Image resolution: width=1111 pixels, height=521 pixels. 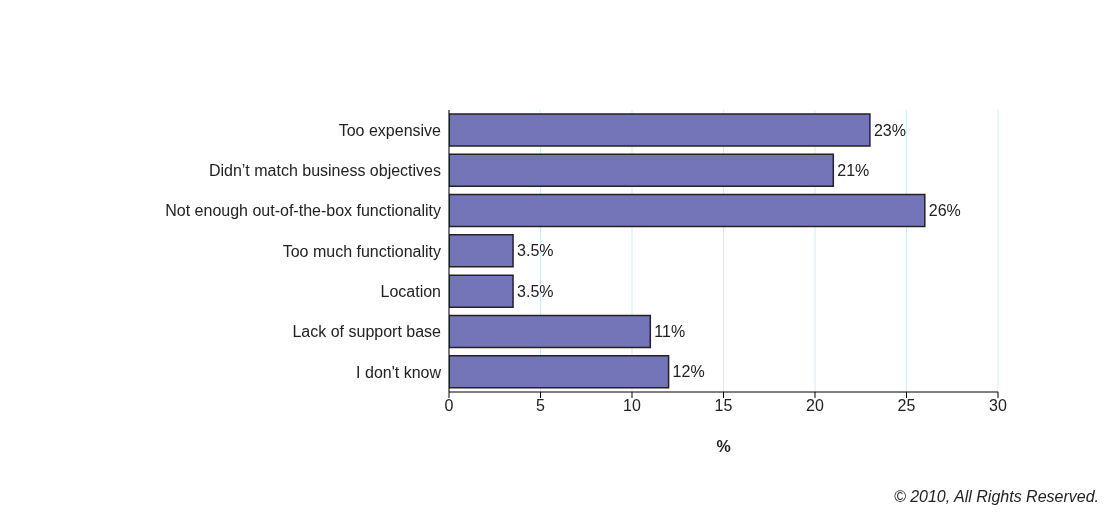 What do you see at coordinates (390, 130) in the screenshot?
I see `y-tick-label: Too expensive` at bounding box center [390, 130].